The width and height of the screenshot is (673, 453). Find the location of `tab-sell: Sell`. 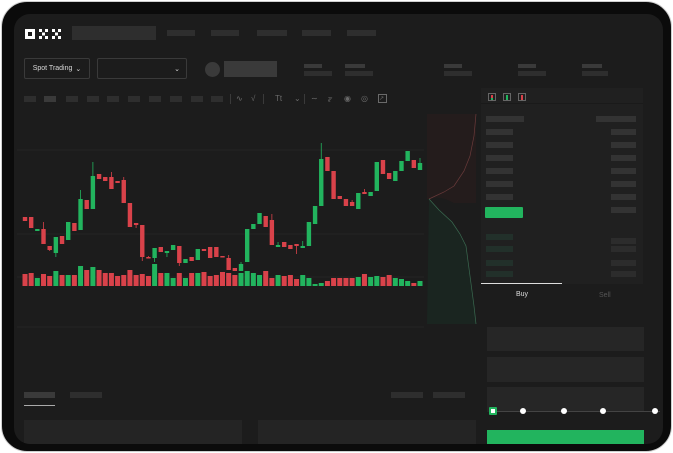

tab-sell: Sell is located at coordinates (605, 295).